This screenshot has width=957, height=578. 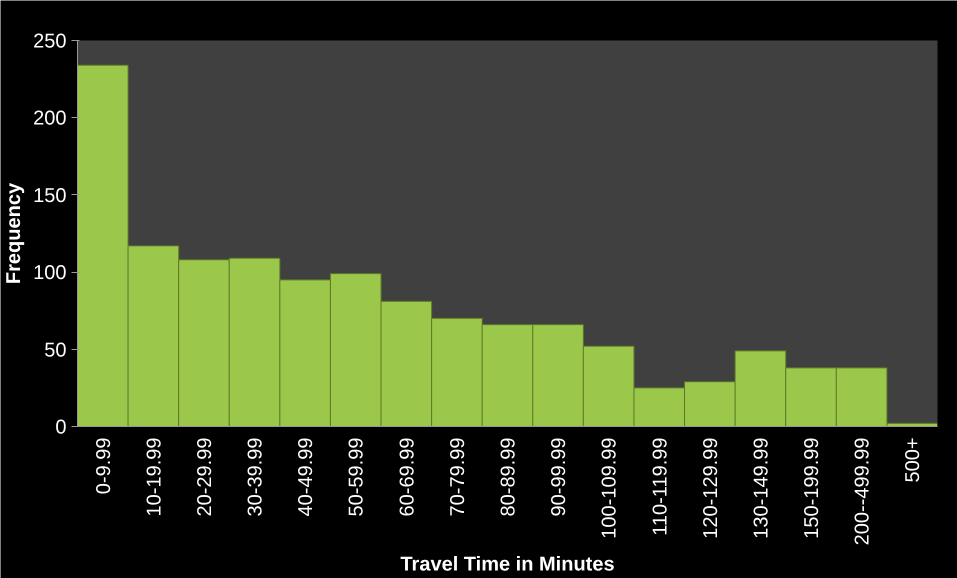 I want to click on x-tick-label: 50-59.99, so click(x=357, y=476).